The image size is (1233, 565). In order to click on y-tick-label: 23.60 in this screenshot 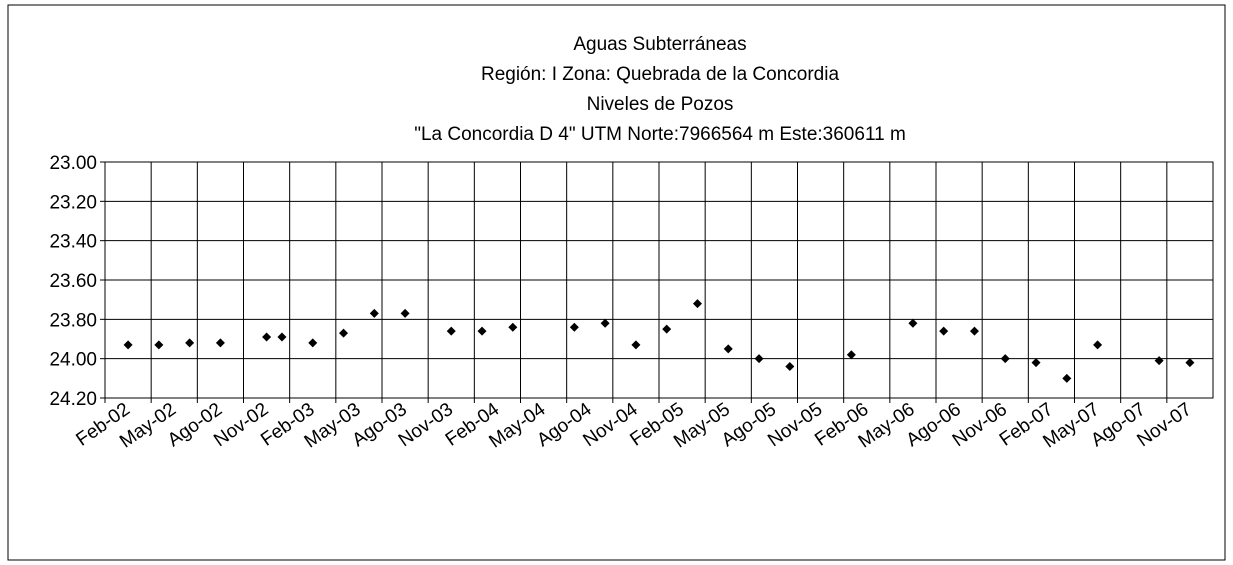, I will do `click(73, 281)`.